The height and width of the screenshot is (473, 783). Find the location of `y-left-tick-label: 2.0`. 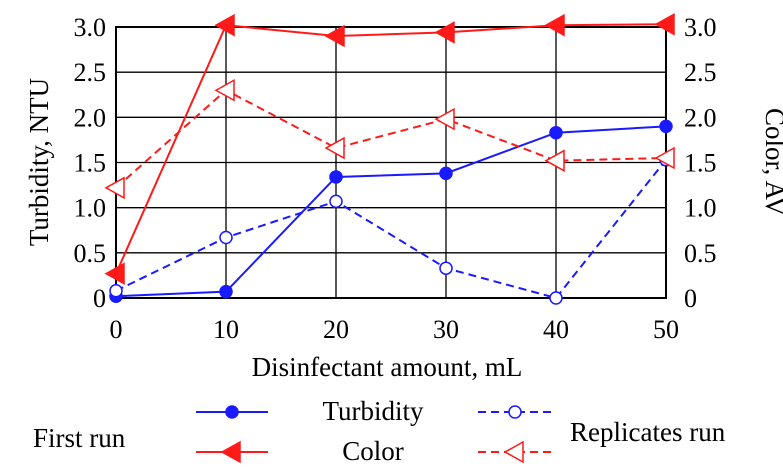

y-left-tick-label: 2.0 is located at coordinates (90, 117).